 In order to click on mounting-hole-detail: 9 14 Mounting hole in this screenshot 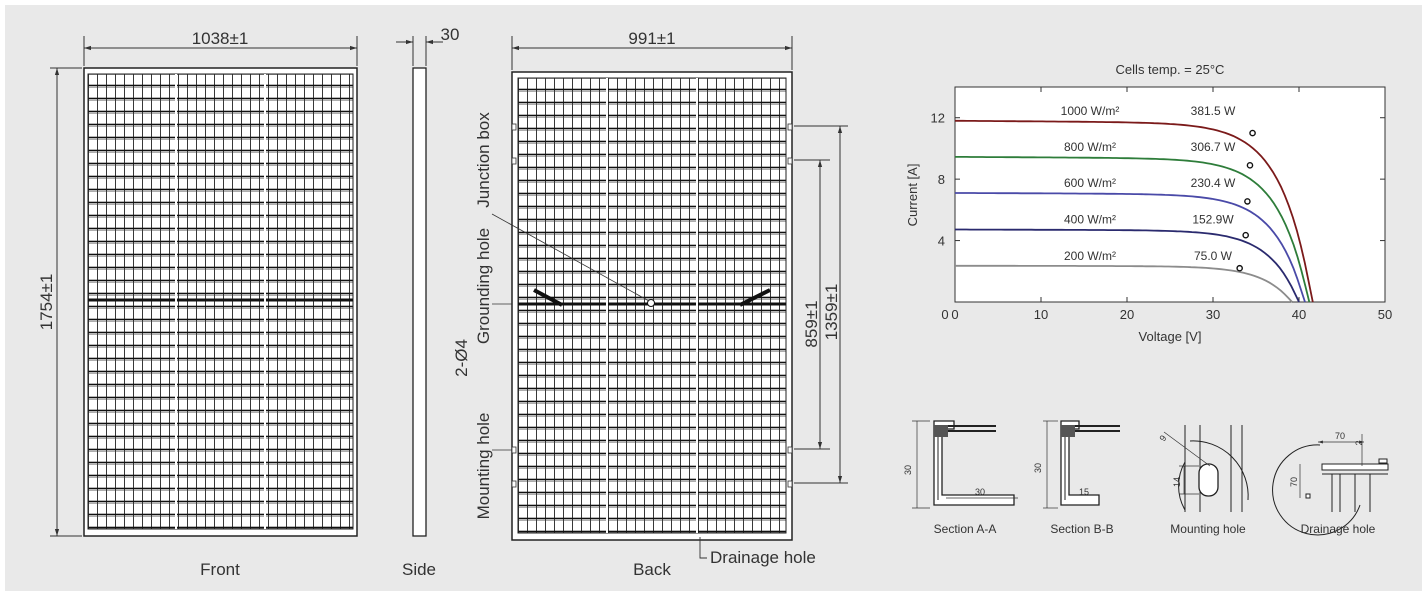, I will do `click(1203, 480)`.